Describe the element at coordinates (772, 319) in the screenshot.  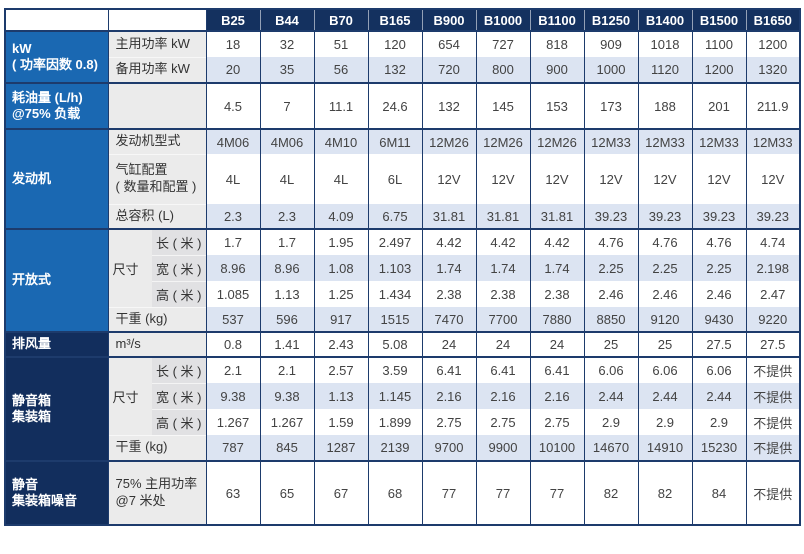
I see `open_weight-value: 9220` at that location.